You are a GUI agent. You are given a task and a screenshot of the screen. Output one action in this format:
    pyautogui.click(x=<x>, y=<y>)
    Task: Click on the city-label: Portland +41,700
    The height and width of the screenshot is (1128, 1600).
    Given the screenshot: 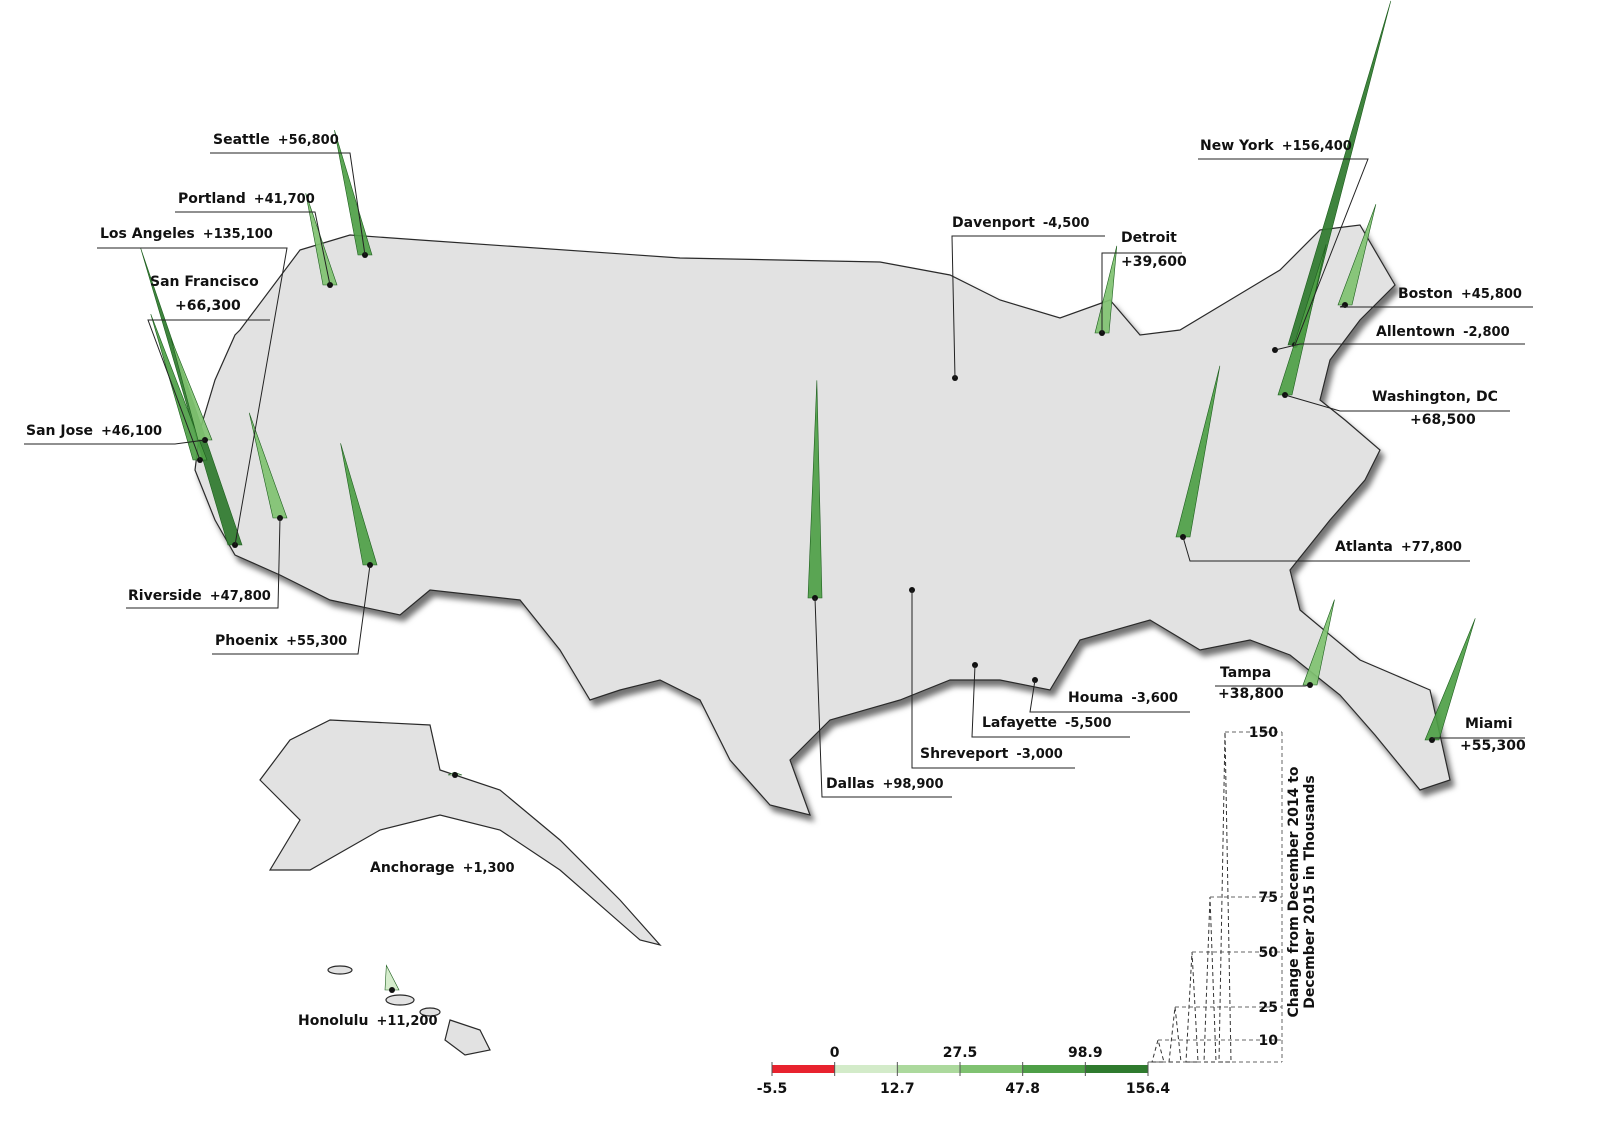 What is the action you would take?
    pyautogui.click(x=246, y=199)
    